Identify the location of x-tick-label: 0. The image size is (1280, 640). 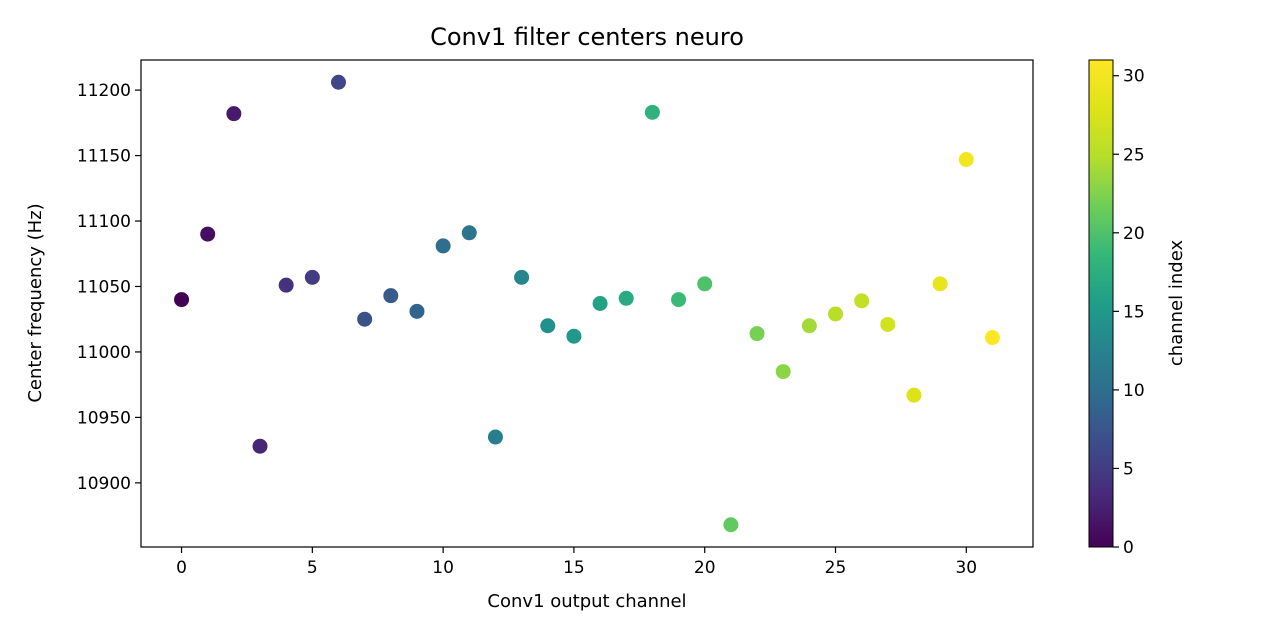
(181, 568).